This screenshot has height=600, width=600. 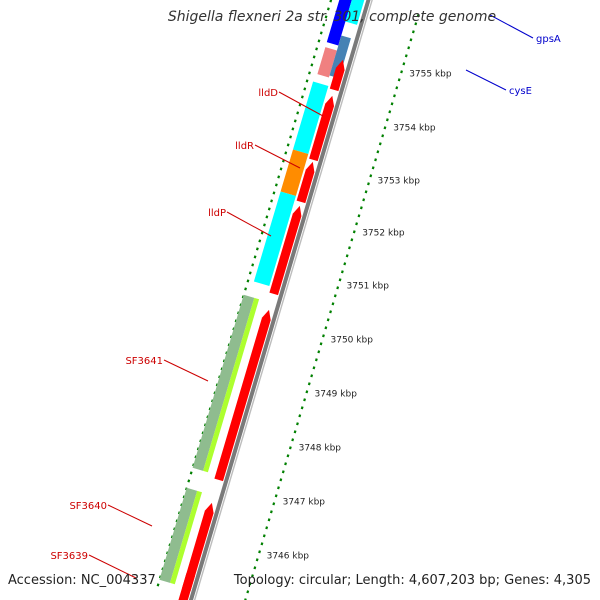 I want to click on SF3640-cds-band, so click(x=186, y=537).